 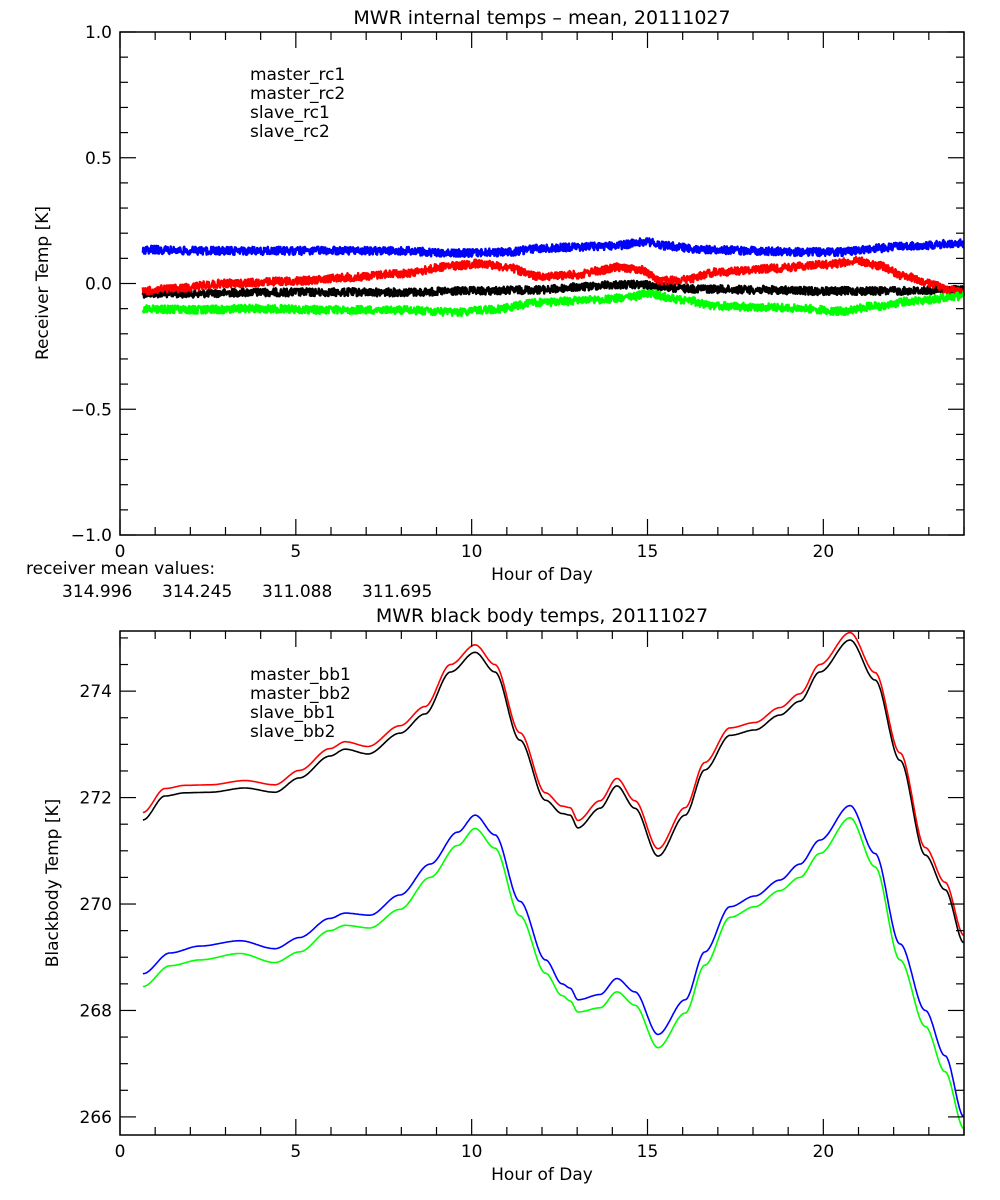 I want to click on receiver-mean-master-rc1: 314.996, so click(x=97, y=592).